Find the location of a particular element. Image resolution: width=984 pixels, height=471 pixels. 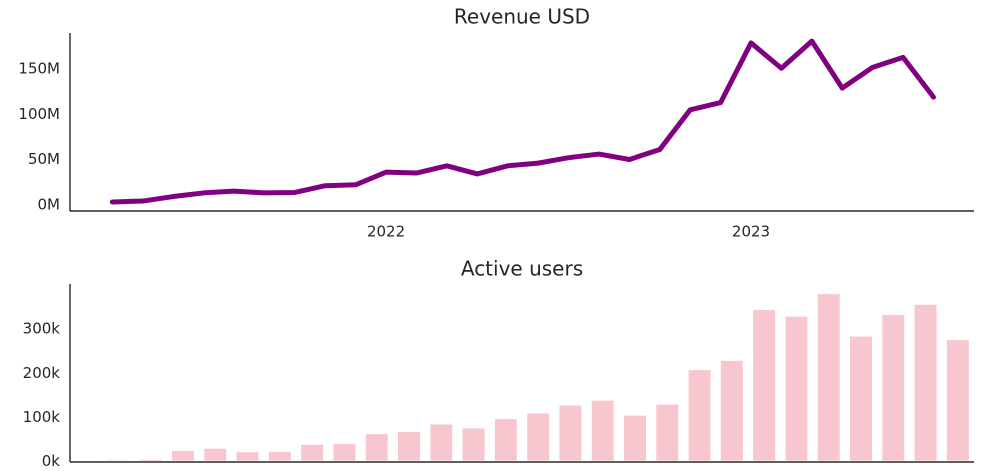

y-tick-label: 100M is located at coordinates (39, 114).